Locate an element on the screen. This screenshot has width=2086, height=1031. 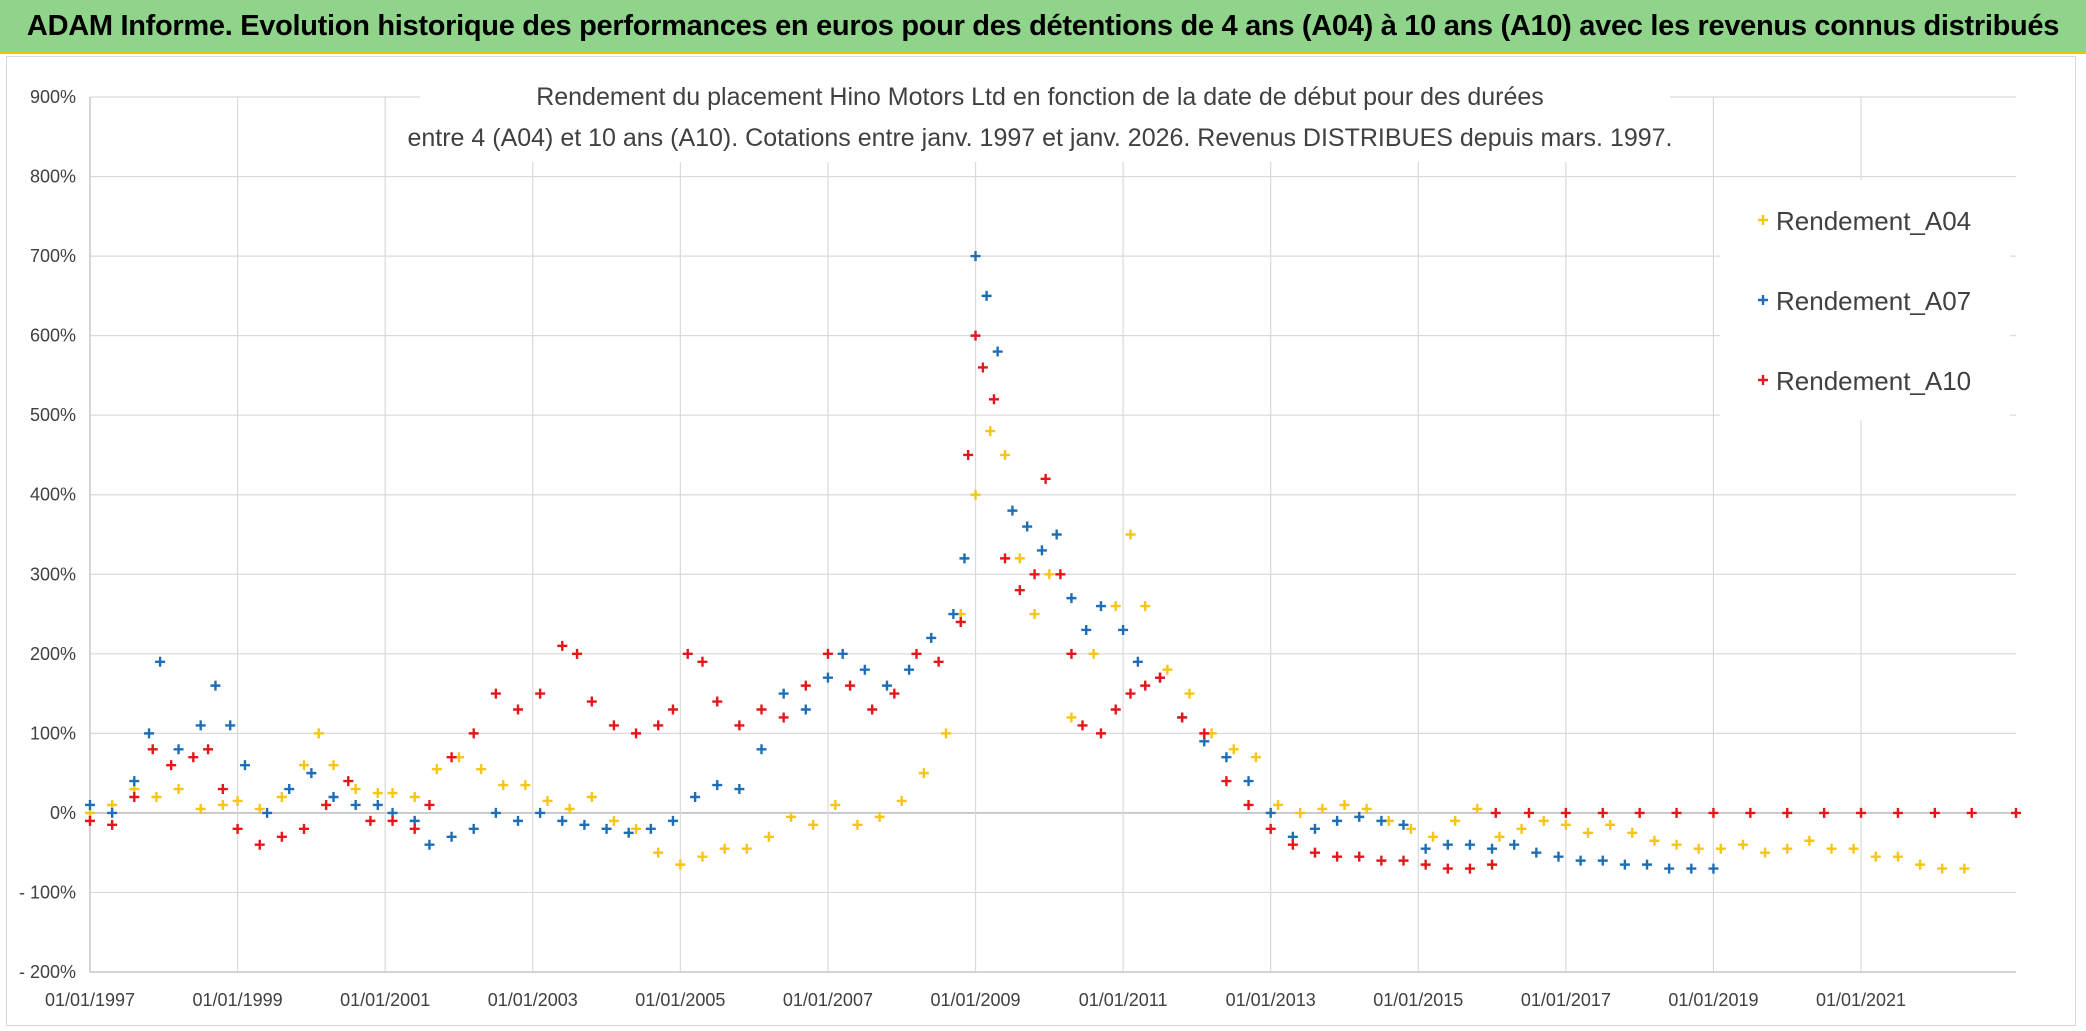
x-tick-label: 01/01/2005 is located at coordinates (680, 1000).